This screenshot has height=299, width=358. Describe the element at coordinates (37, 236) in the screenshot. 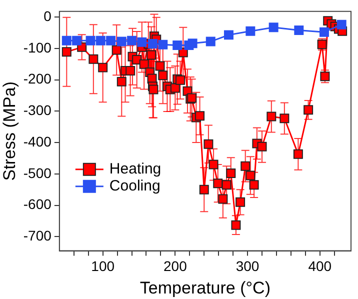

I see `y-tick-label: -700` at that location.